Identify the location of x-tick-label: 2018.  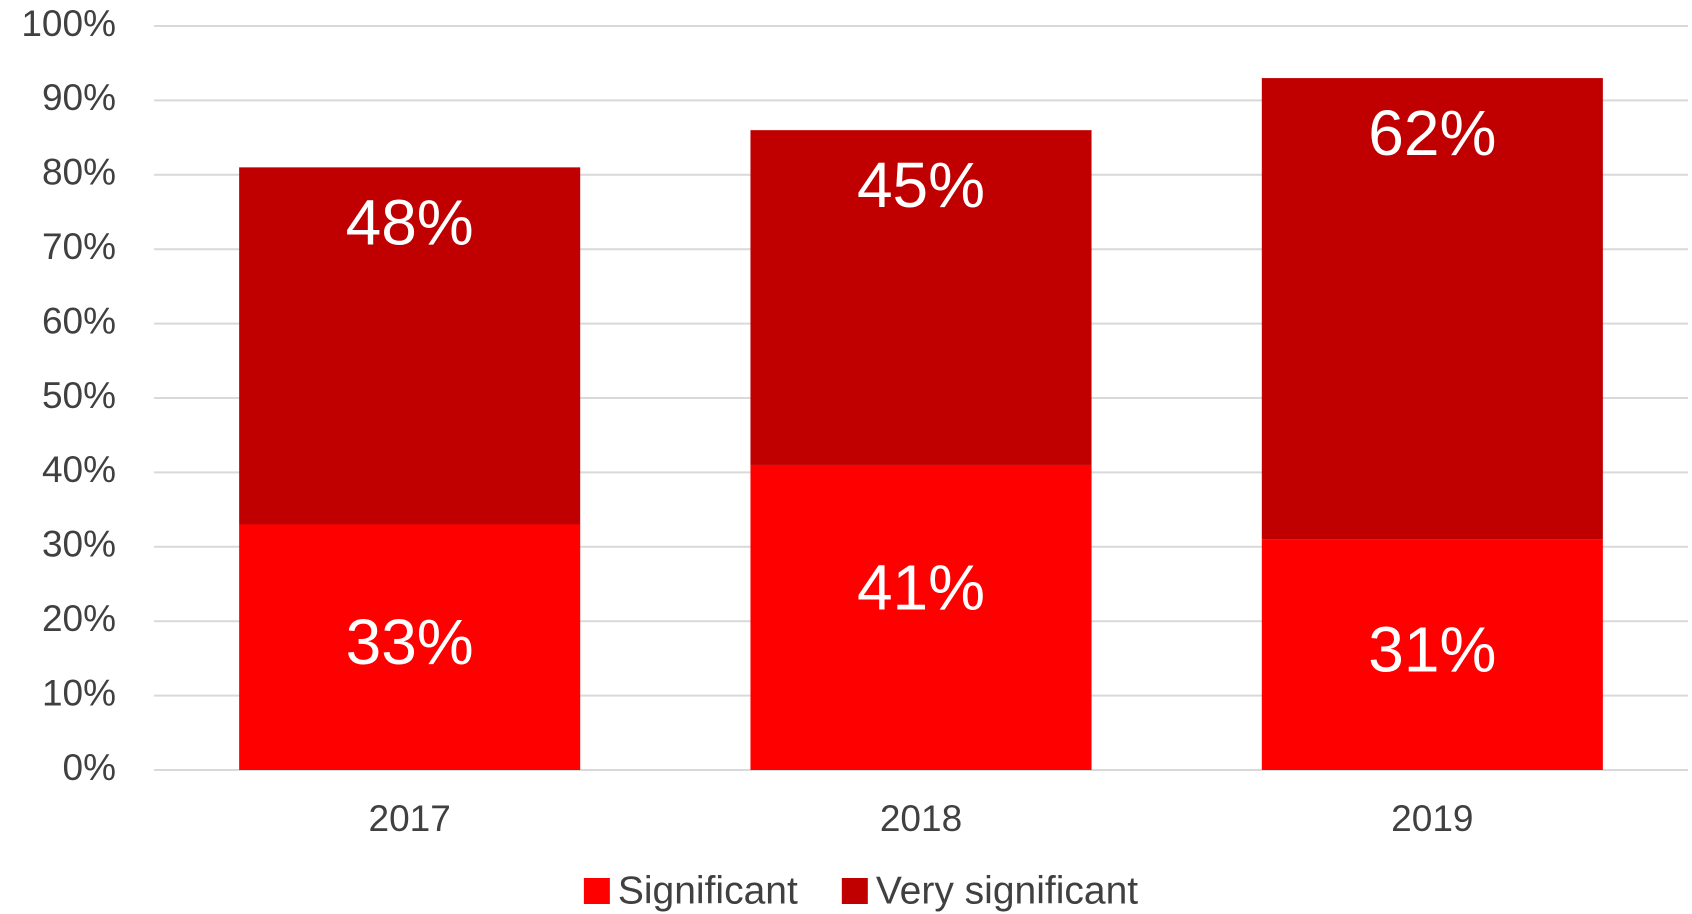
(921, 818).